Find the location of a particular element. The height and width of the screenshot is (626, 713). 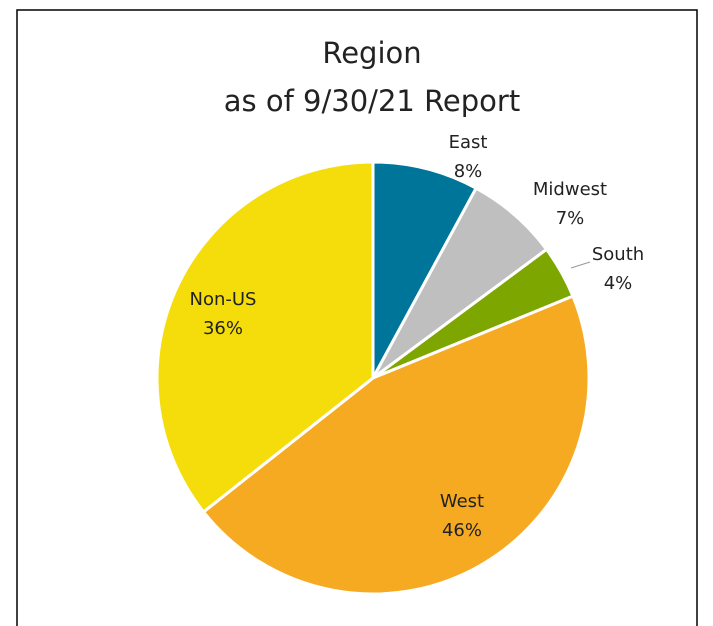

leader-line is located at coordinates (580, 265).